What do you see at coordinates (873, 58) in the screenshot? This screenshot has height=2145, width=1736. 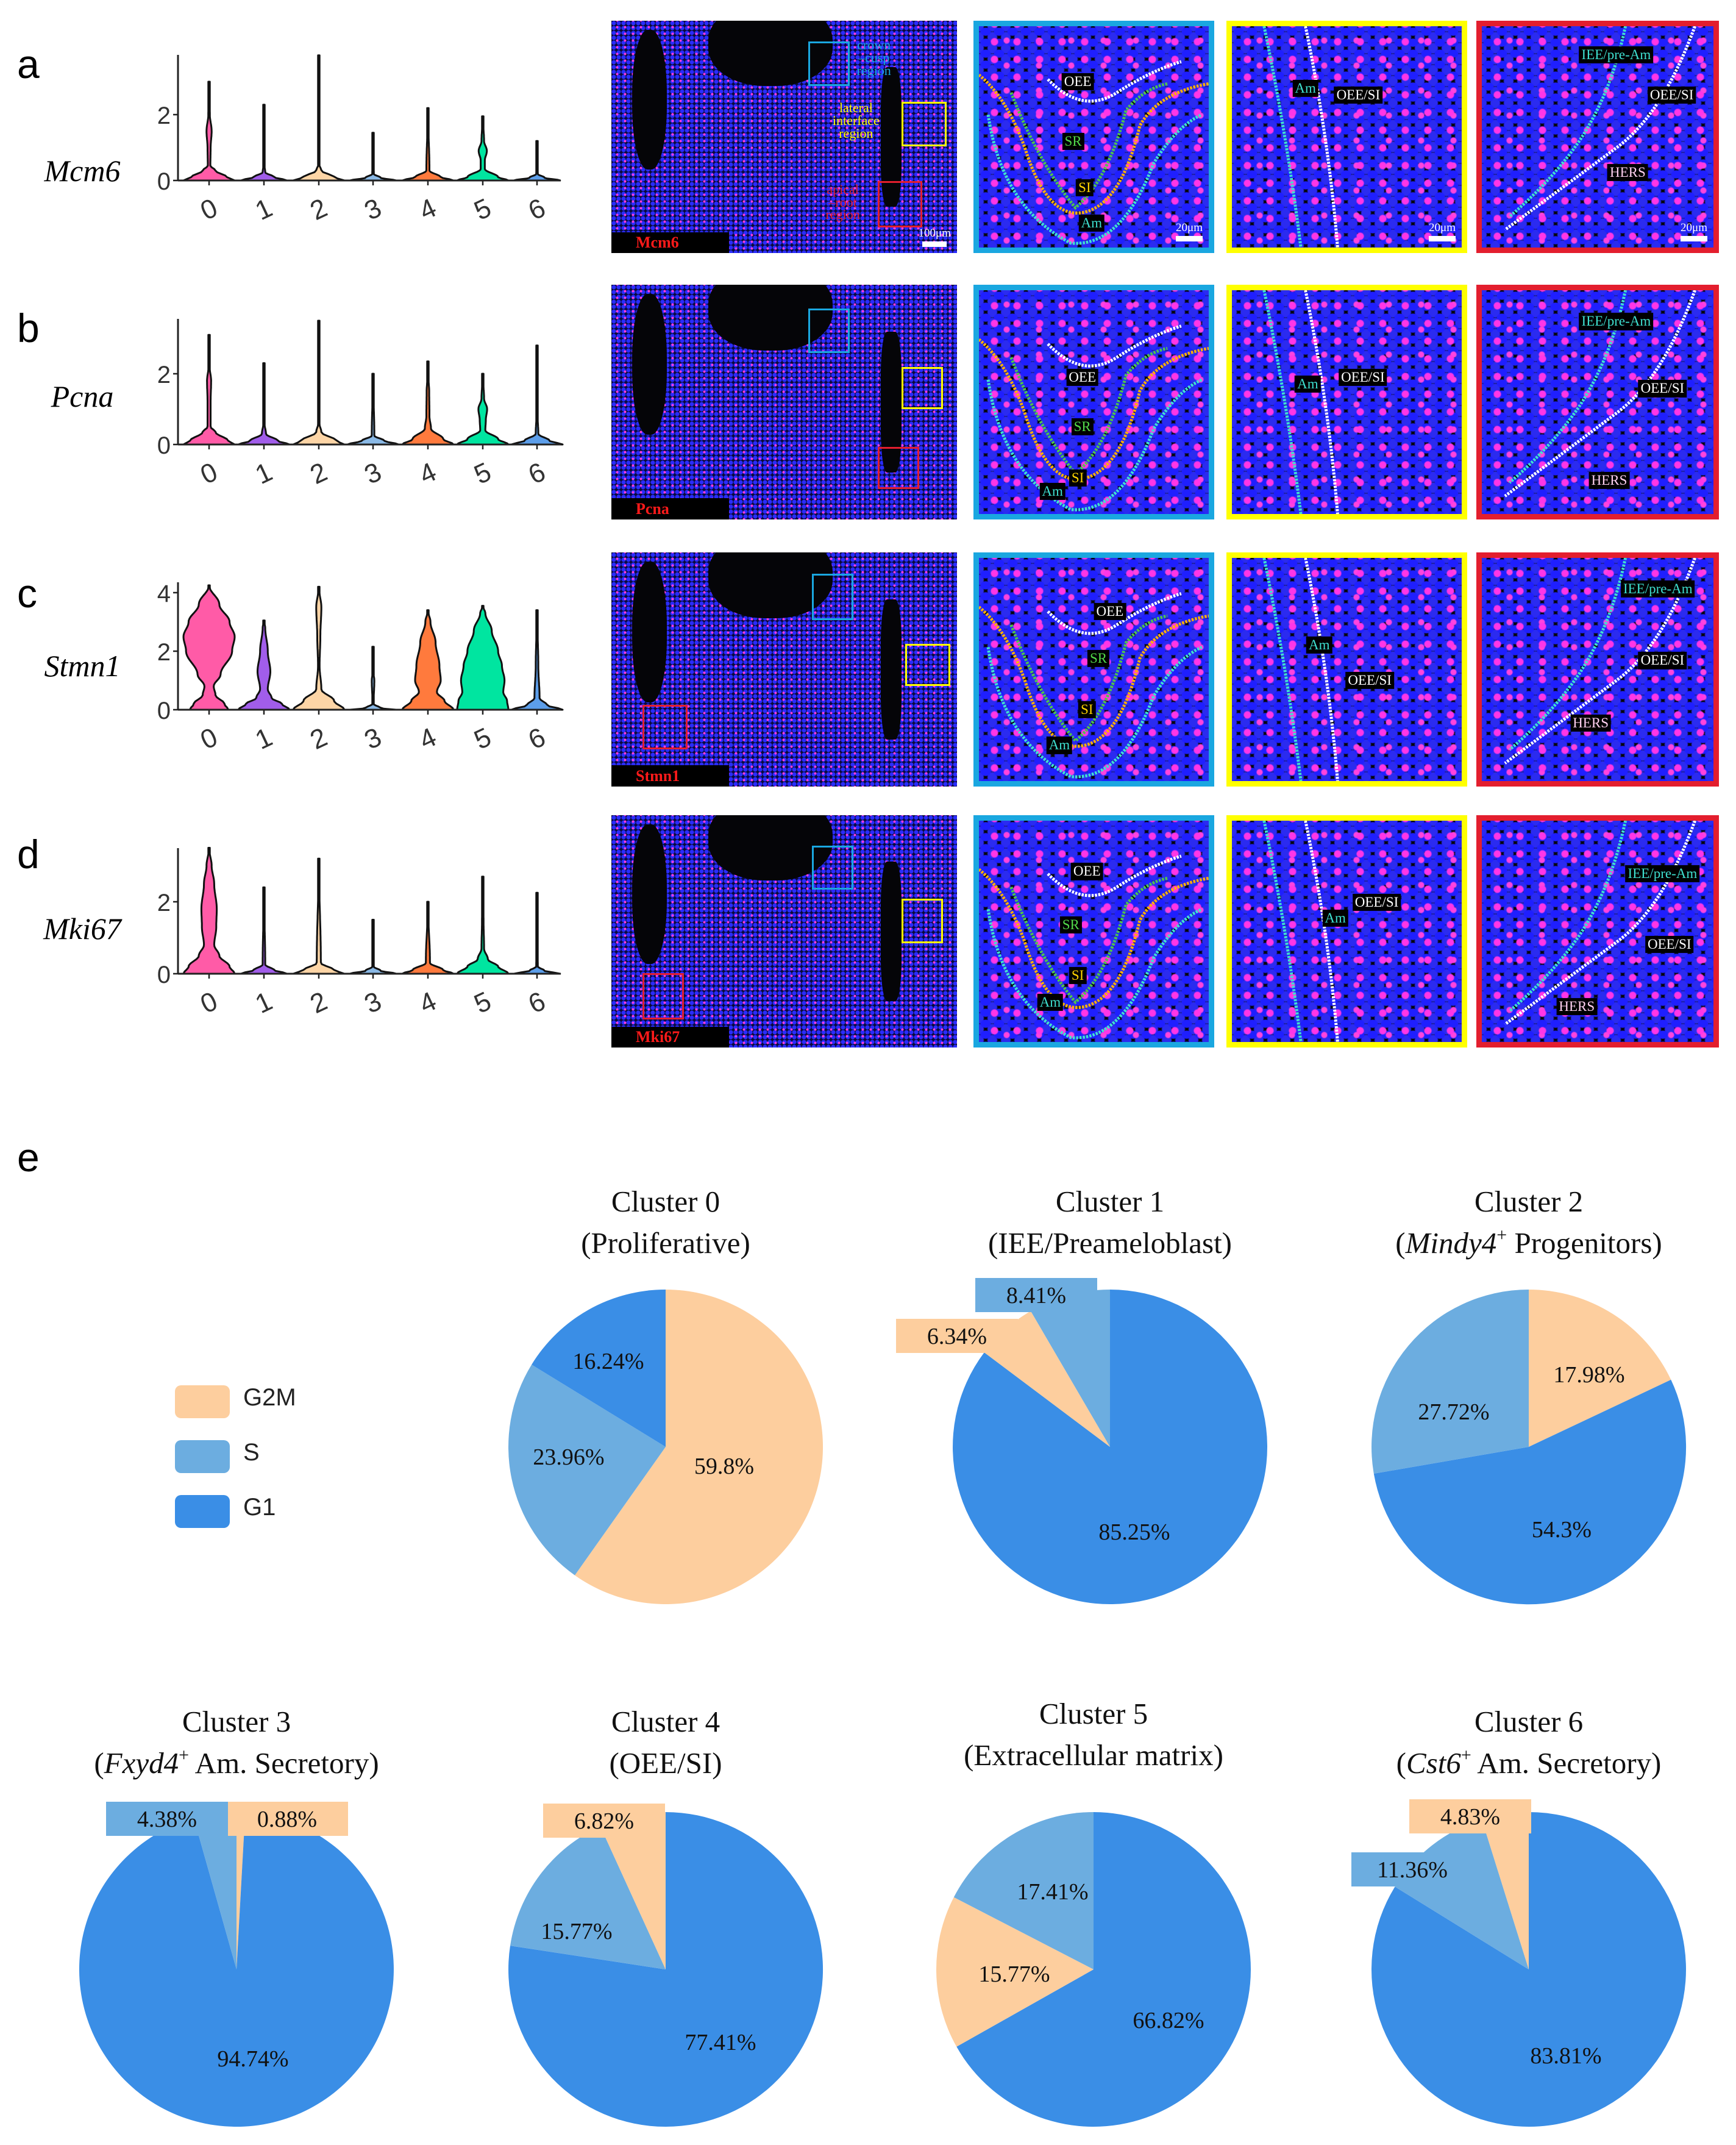 I see `crown-region-label: crown –cusp region` at bounding box center [873, 58].